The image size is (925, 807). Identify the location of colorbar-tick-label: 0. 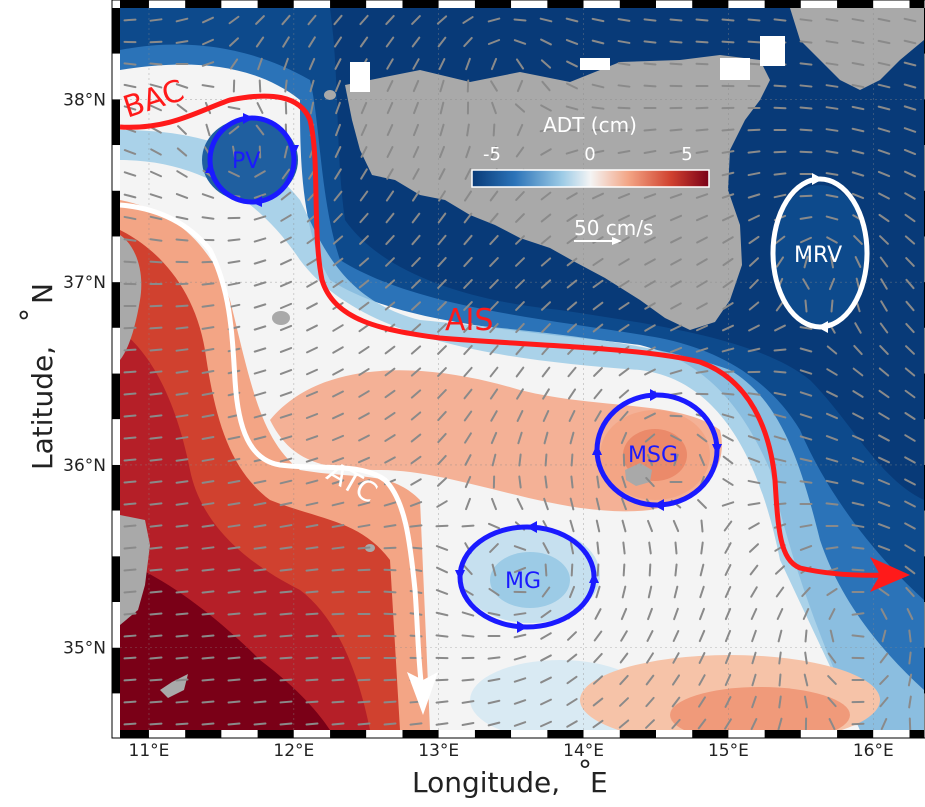
(589, 154).